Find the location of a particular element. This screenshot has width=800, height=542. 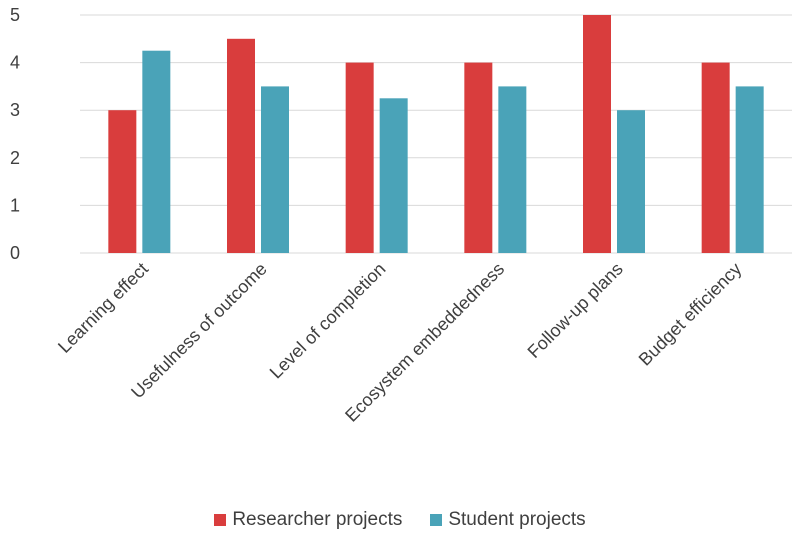

y-tick-label: 4 is located at coordinates (15, 63).